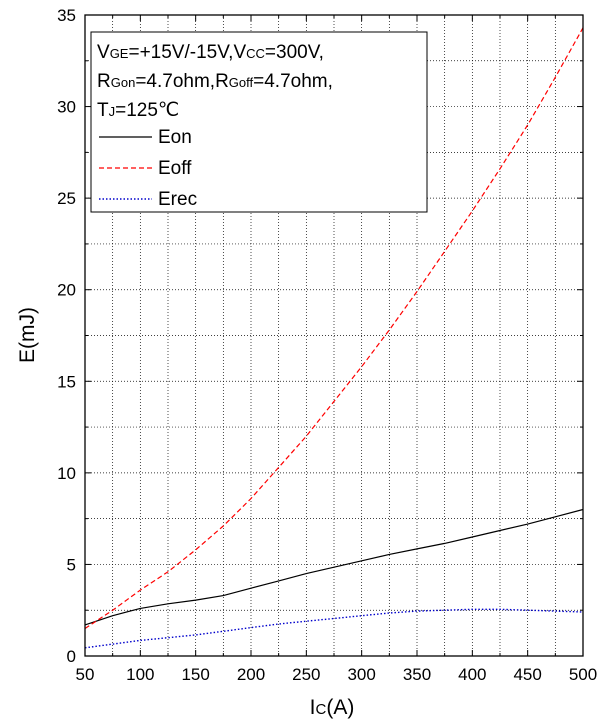 This screenshot has height=724, width=602. What do you see at coordinates (103, 52) in the screenshot?
I see `cond-vge-main: V` at bounding box center [103, 52].